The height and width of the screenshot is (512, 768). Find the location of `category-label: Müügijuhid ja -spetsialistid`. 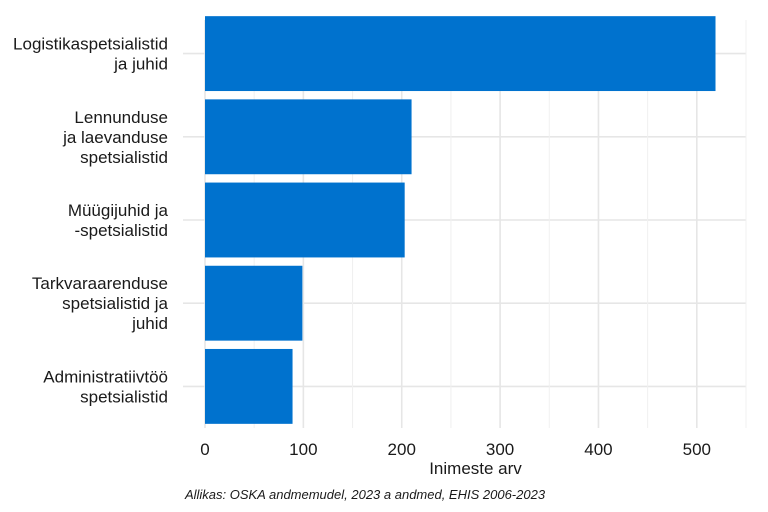

category-label: Müügijuhid ja -spetsialistid is located at coordinates (118, 220).